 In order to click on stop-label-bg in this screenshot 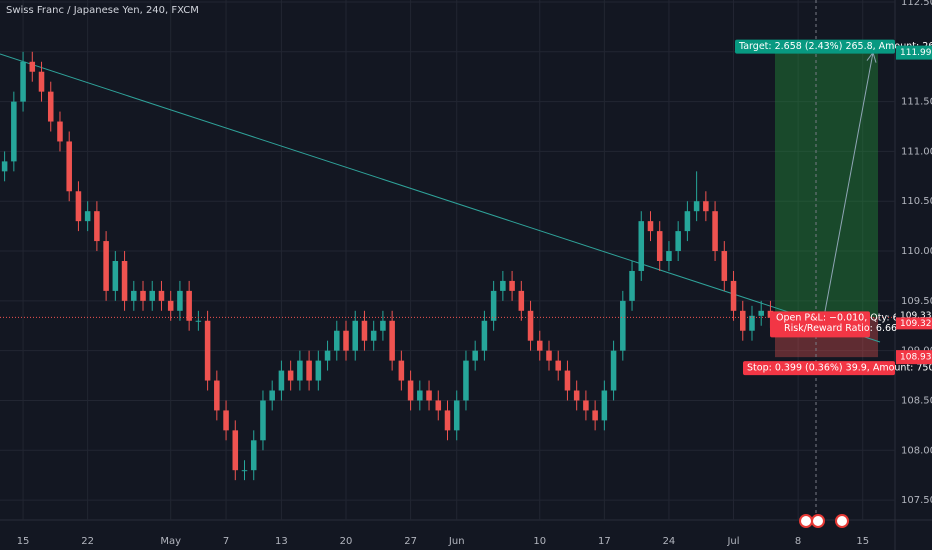, I will do `click(819, 368)`.